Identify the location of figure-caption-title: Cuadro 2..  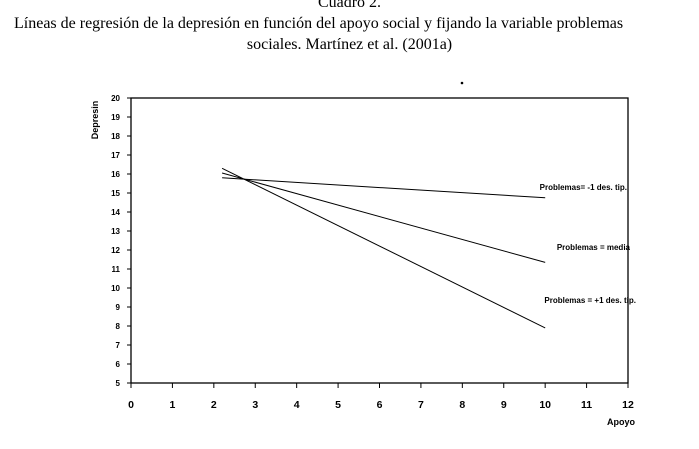
(349, 5).